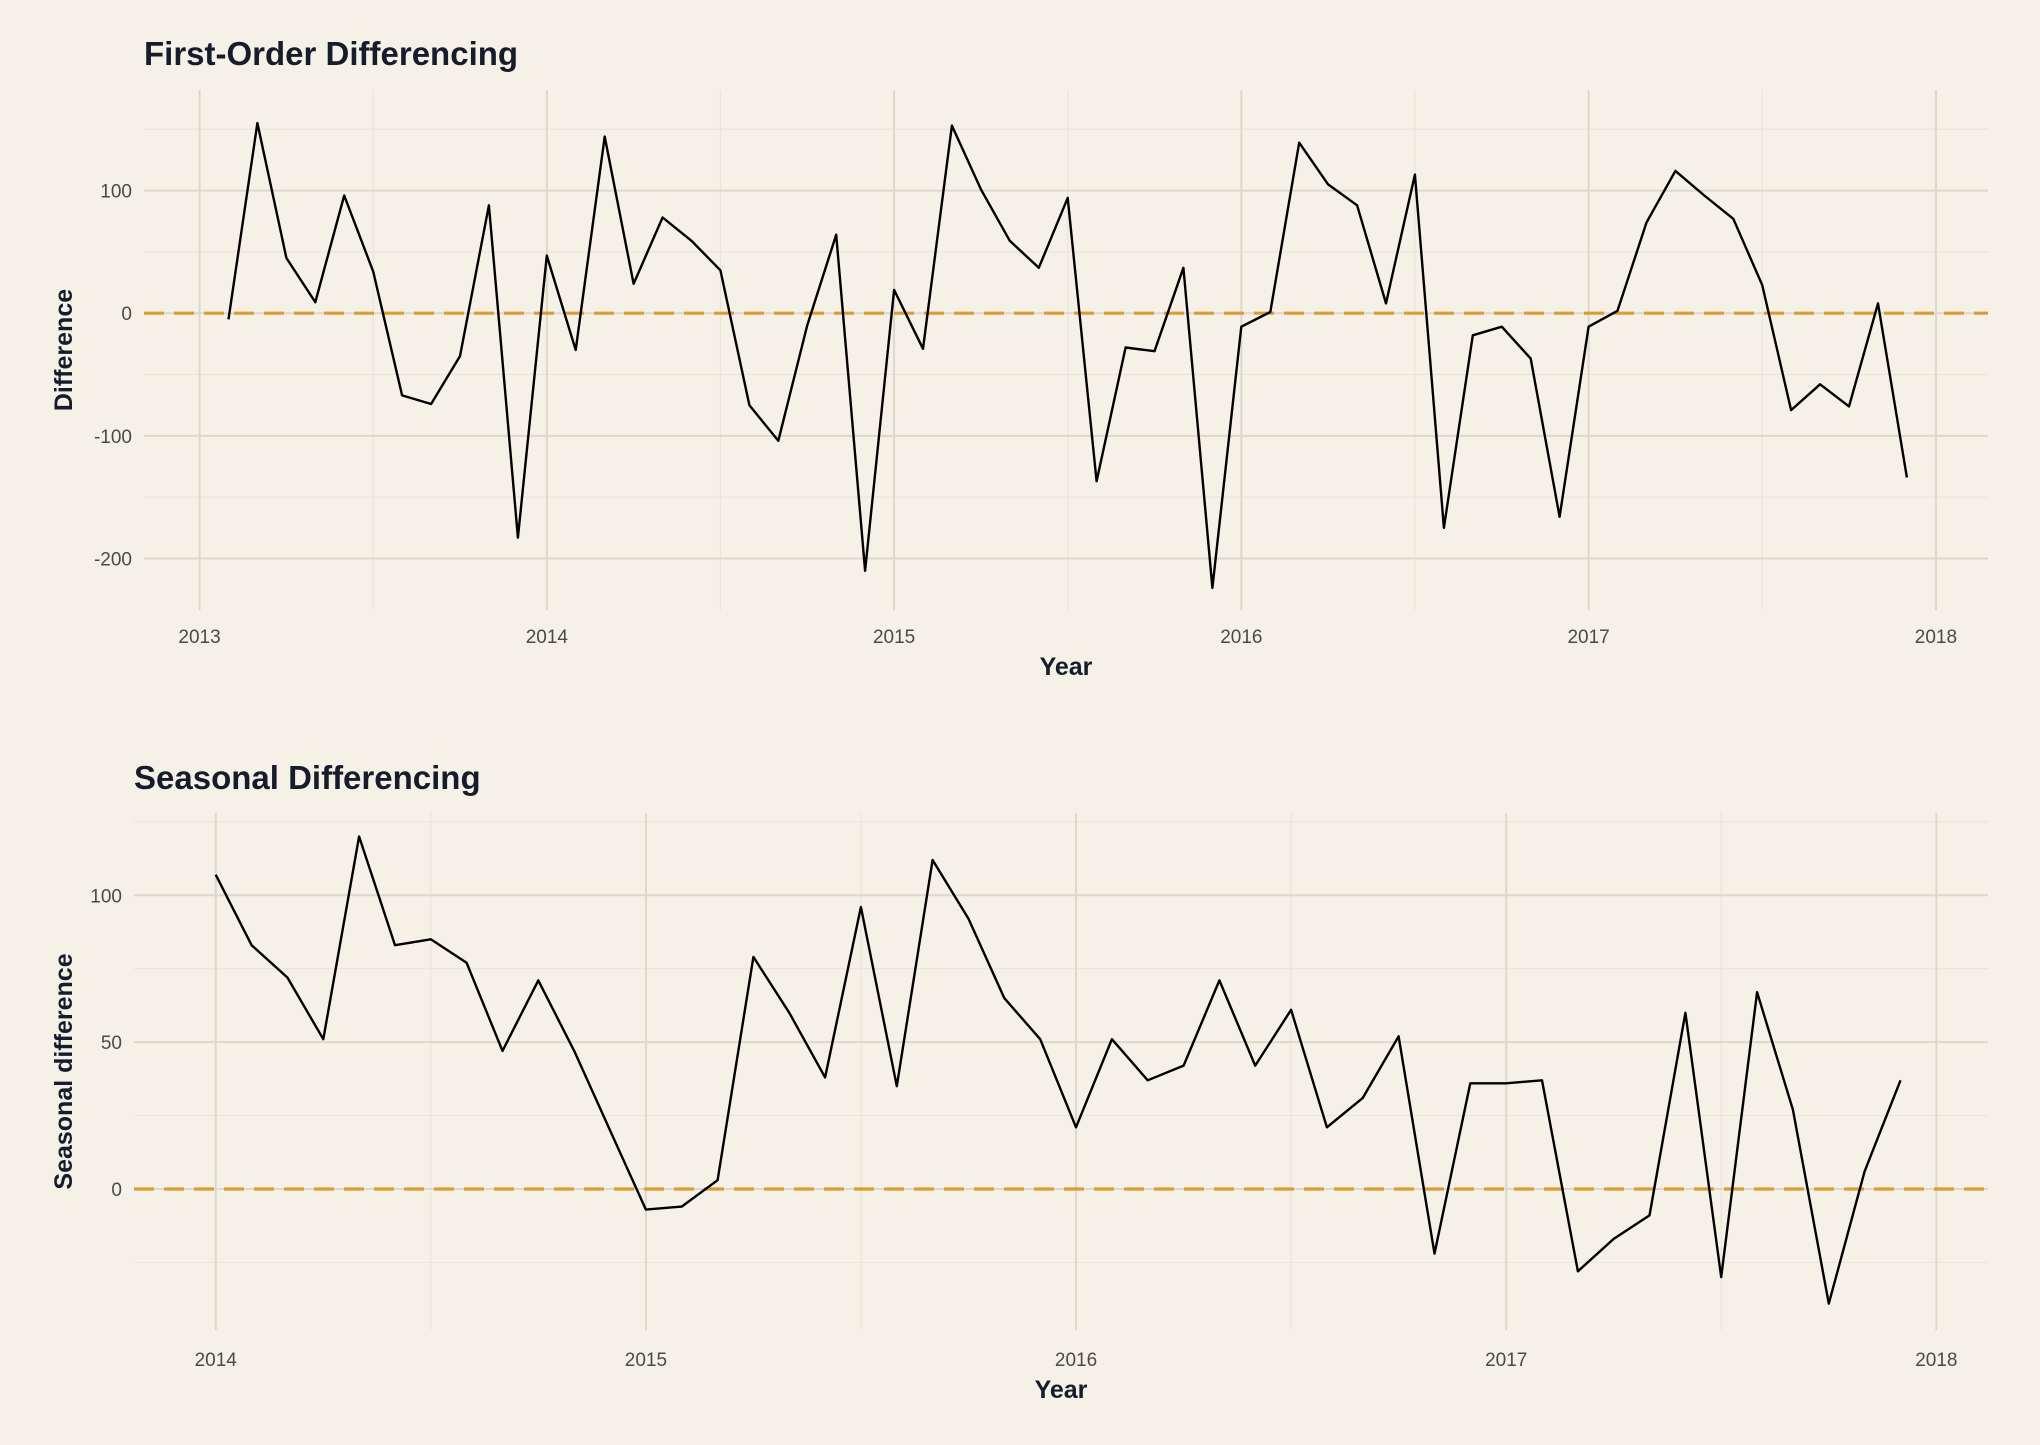 This screenshot has height=1445, width=2040. What do you see at coordinates (199, 637) in the screenshot?
I see `x-tick-label: 2013` at bounding box center [199, 637].